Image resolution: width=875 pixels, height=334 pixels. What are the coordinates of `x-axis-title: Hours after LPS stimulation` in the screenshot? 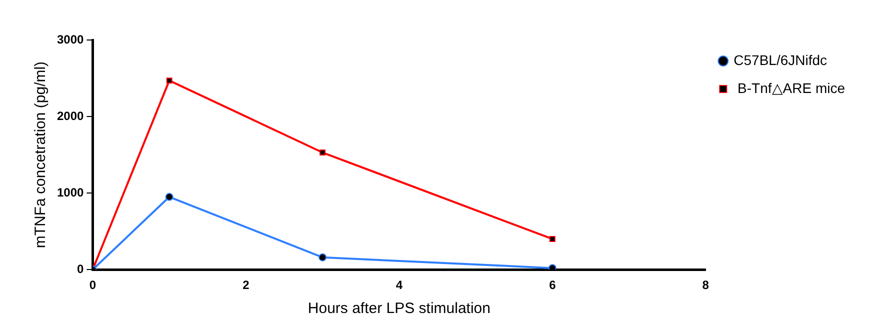 It's located at (399, 309).